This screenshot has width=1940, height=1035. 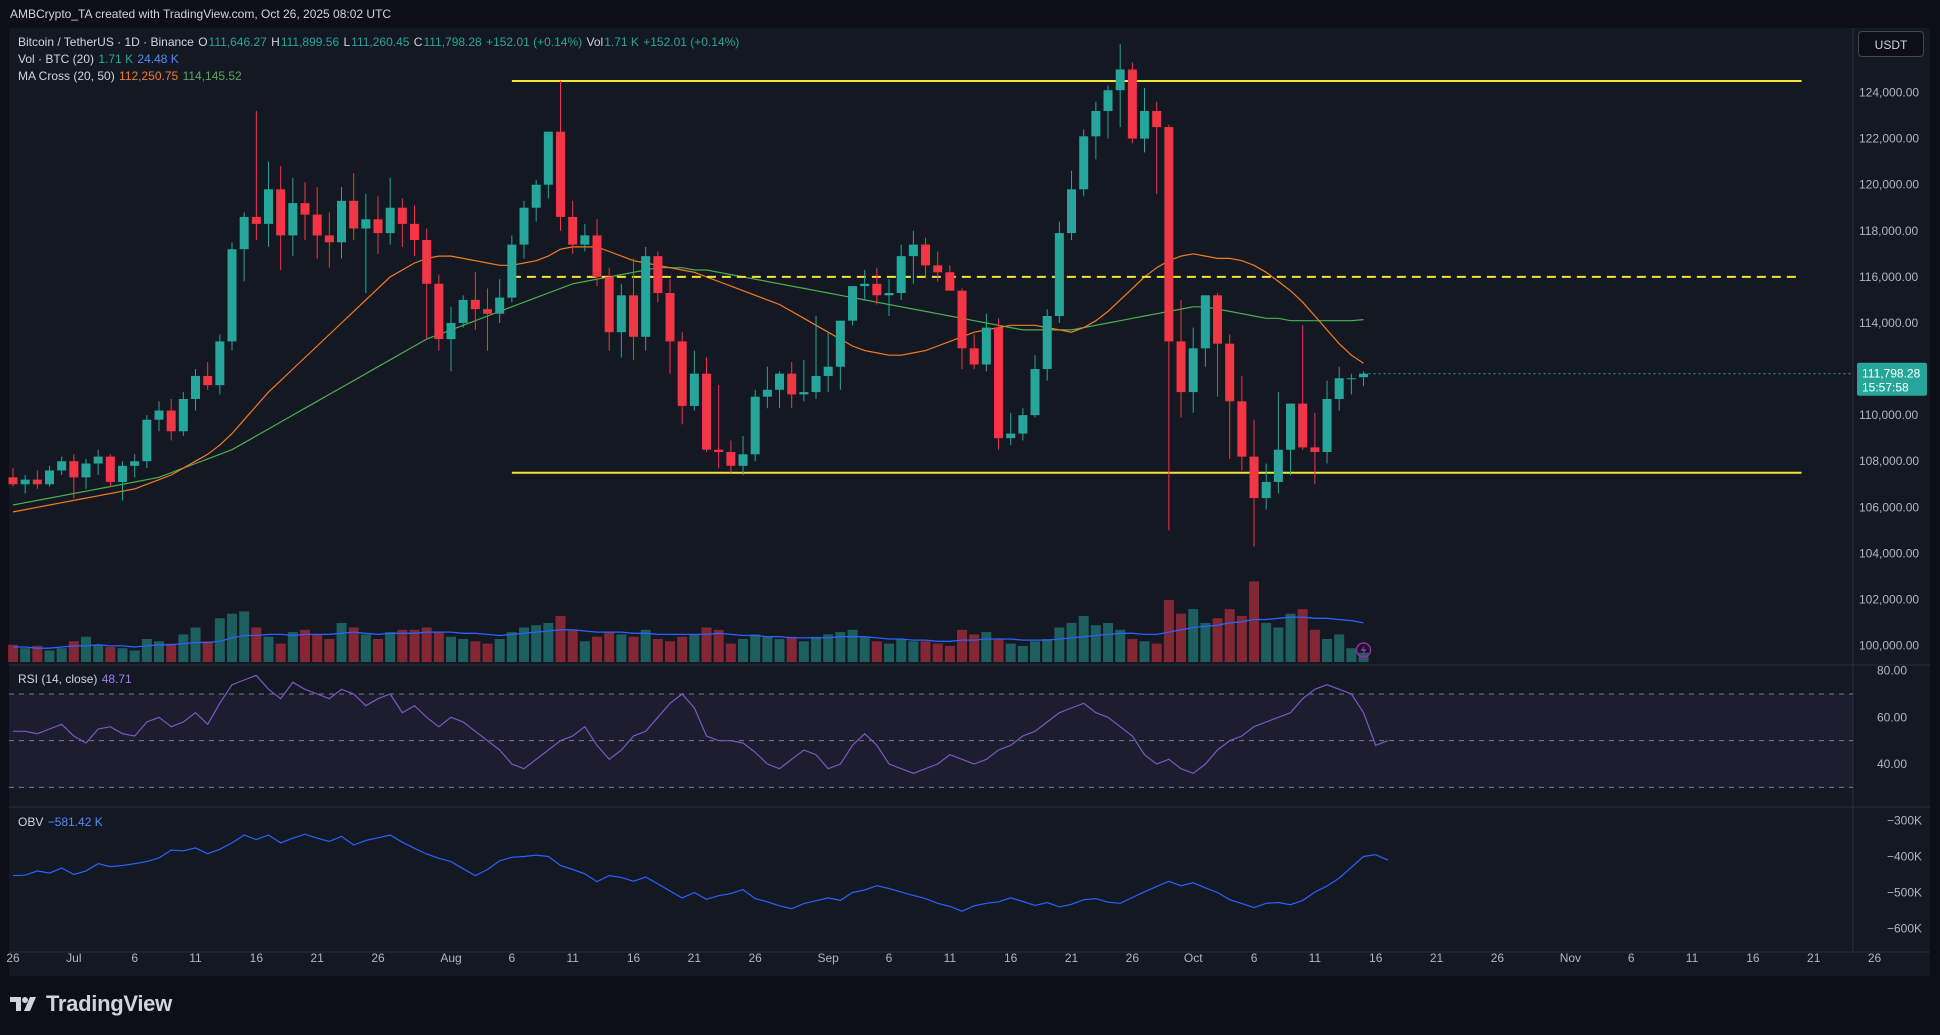 I want to click on obv-legend: OBV −581.42 K, so click(x=61, y=822).